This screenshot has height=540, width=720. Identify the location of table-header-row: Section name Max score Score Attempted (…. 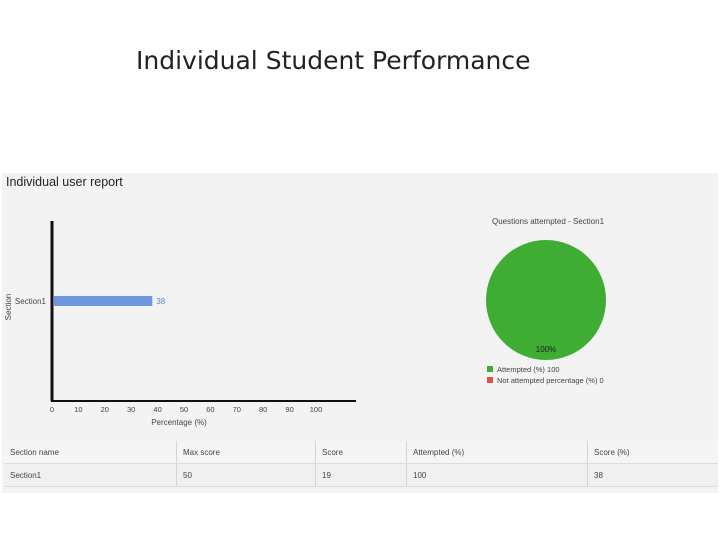
(361, 452).